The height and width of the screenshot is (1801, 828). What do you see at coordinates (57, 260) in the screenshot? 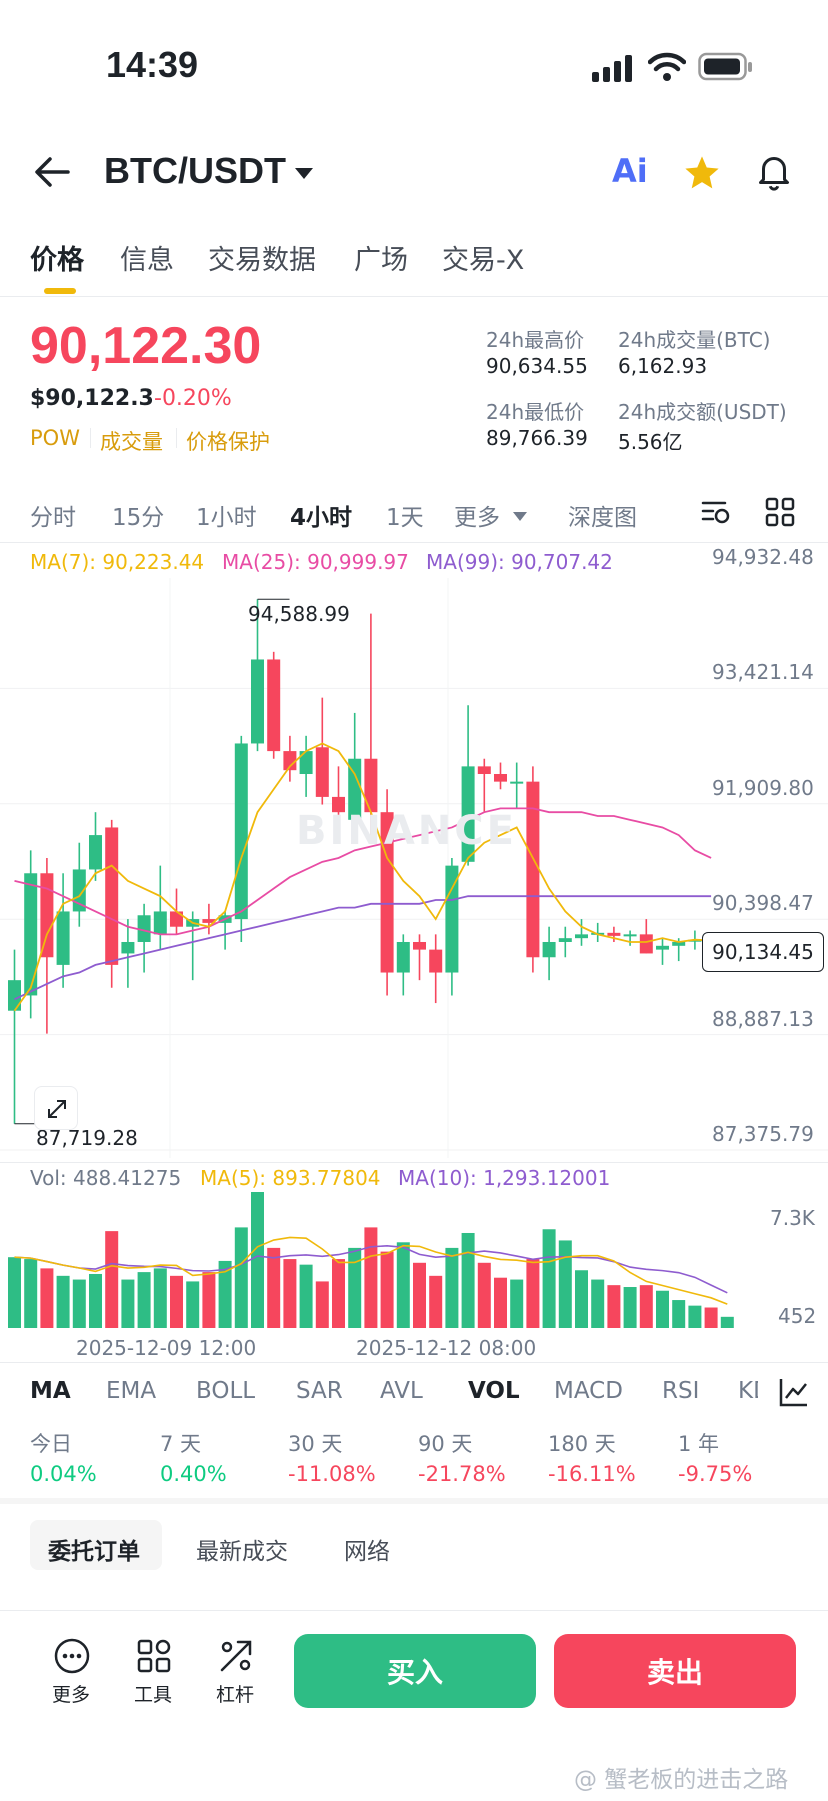
I see `tab-price: 价格` at bounding box center [57, 260].